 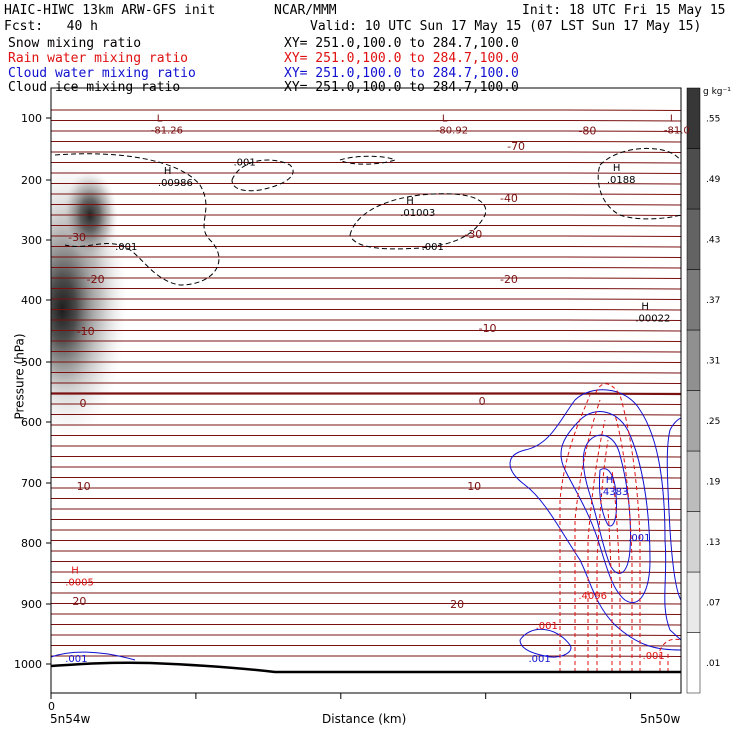 I want to click on extremum-value: .4383, so click(x=614, y=492).